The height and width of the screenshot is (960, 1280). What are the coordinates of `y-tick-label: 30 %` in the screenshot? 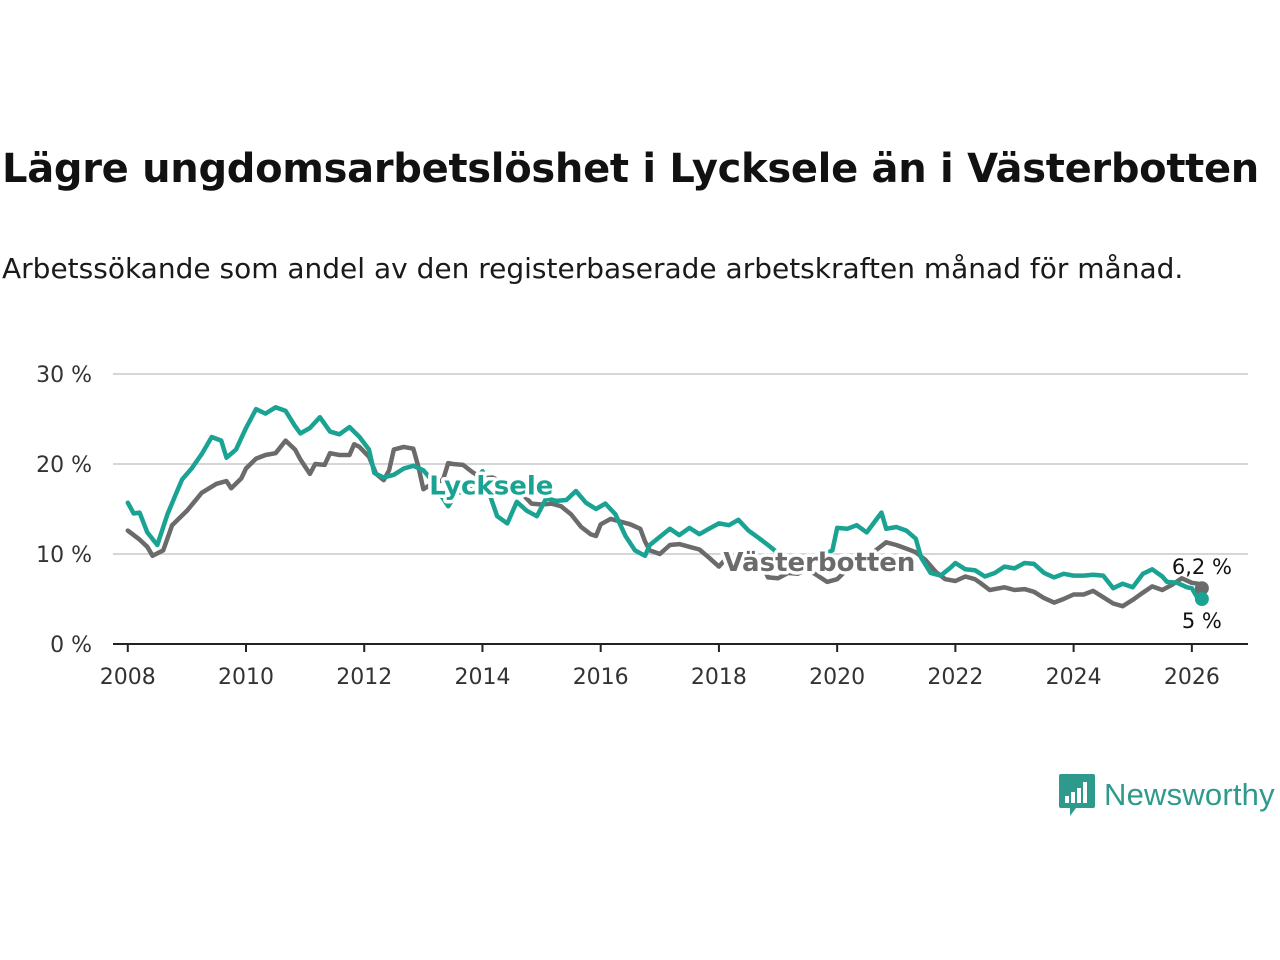 It's located at (64, 375).